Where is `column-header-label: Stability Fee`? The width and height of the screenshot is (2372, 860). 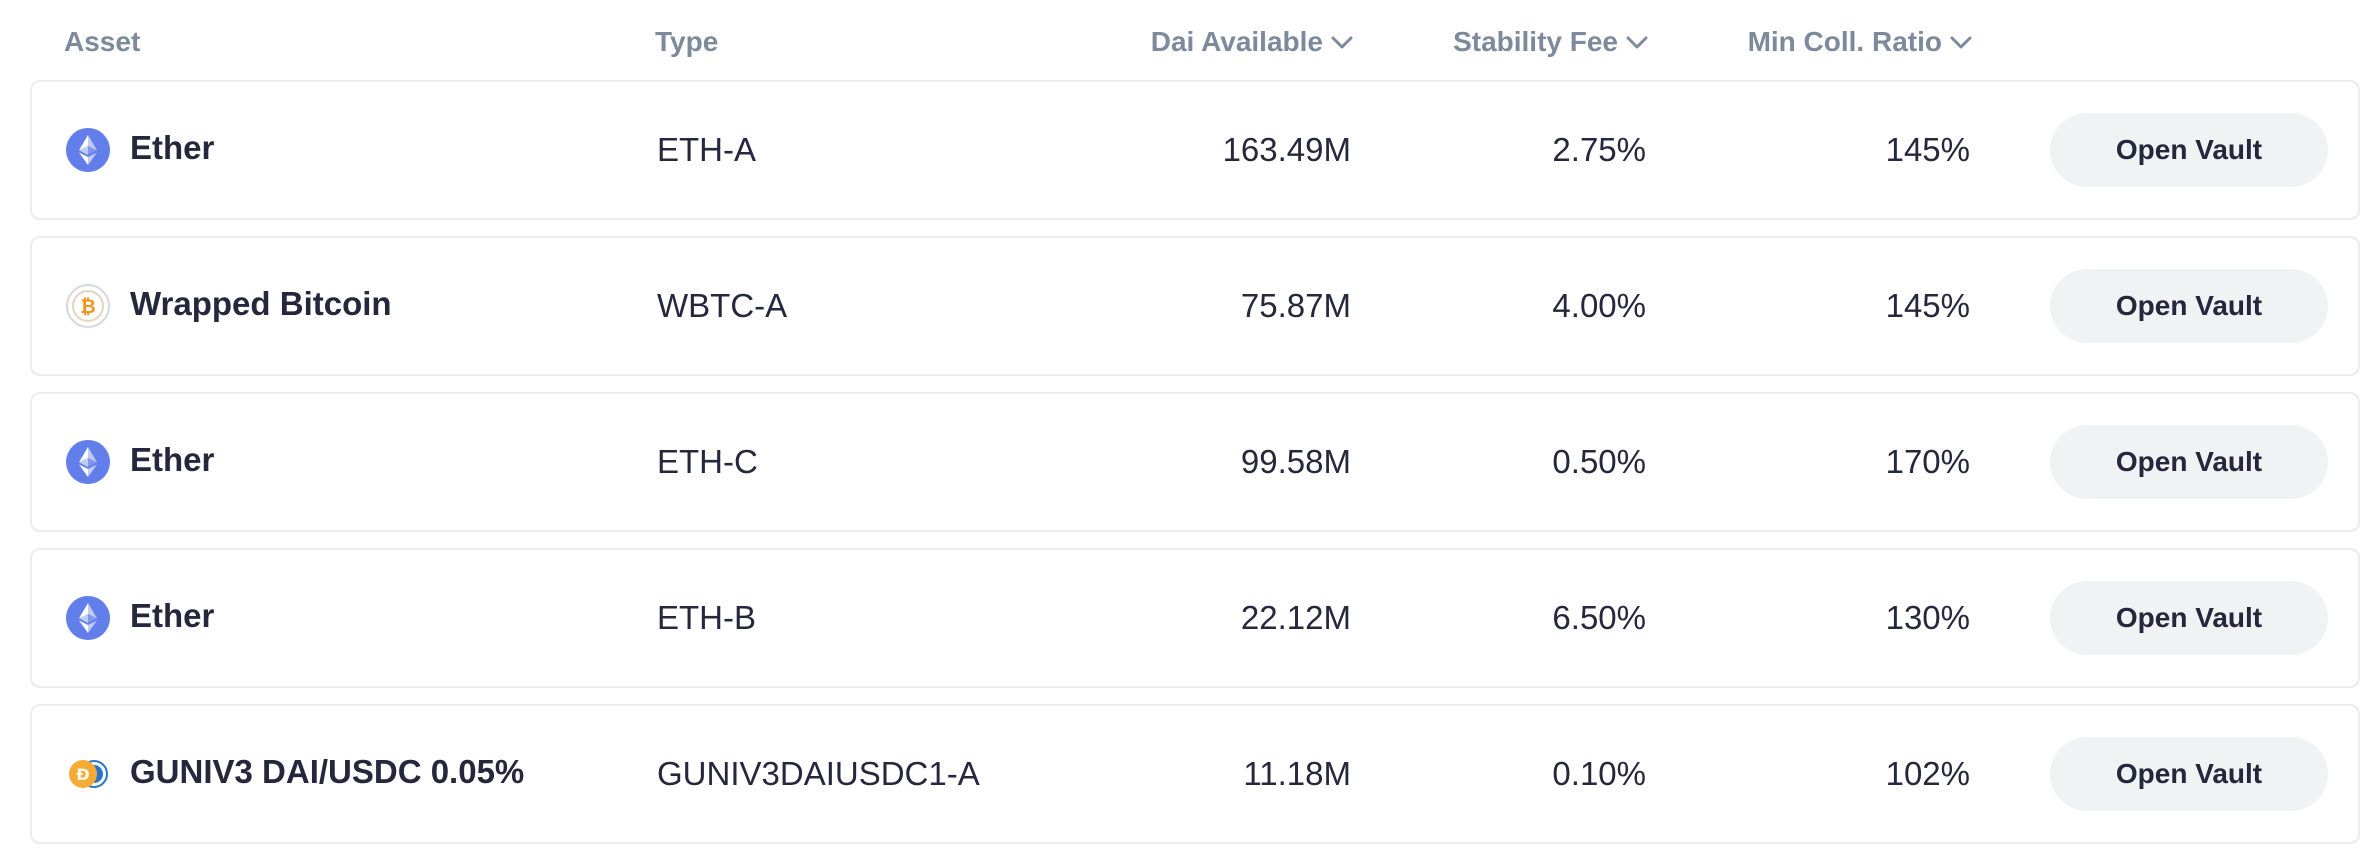 column-header-label: Stability Fee is located at coordinates (1535, 41).